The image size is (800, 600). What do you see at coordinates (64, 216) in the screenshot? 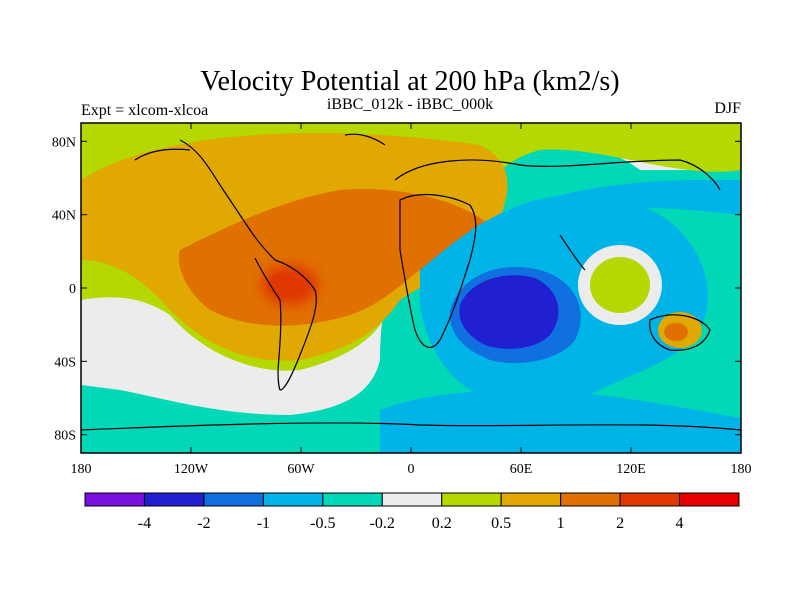
I see `y-tick-label: 40N` at bounding box center [64, 216].